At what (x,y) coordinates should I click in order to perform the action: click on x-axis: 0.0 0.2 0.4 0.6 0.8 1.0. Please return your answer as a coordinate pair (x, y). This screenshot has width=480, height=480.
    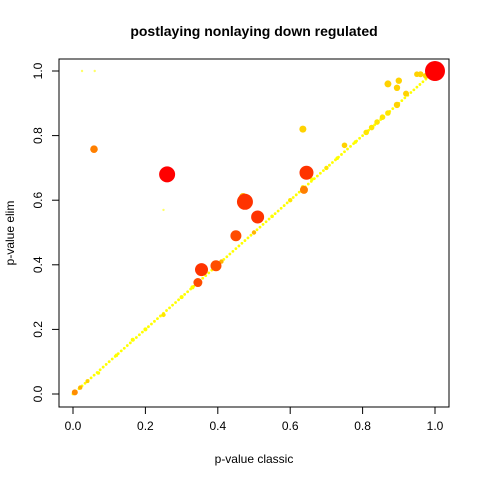
    Looking at the image, I should click on (254, 419).